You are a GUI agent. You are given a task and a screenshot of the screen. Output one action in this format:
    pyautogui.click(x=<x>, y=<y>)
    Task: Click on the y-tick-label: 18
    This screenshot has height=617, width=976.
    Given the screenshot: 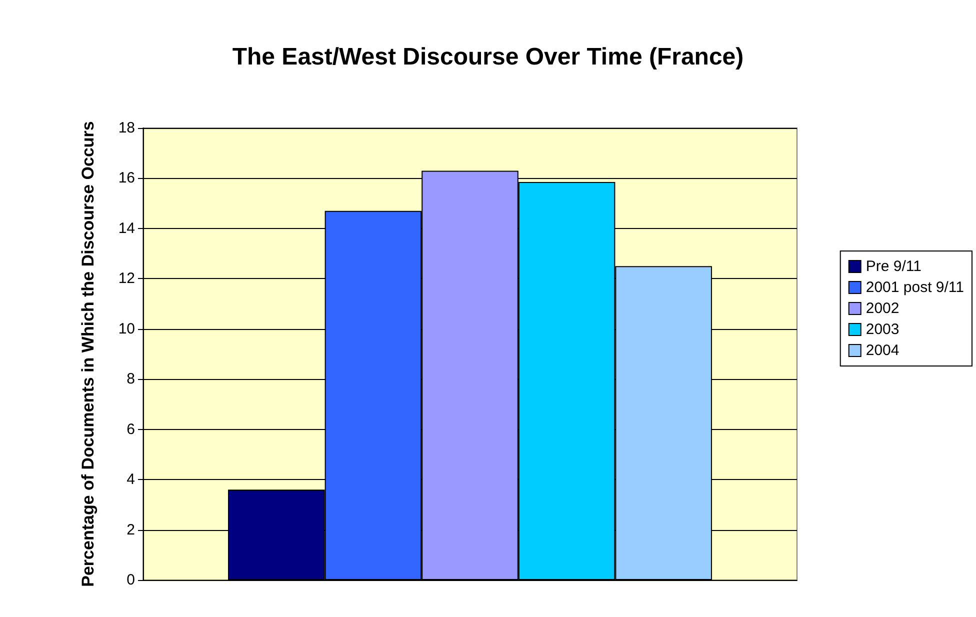 What is the action you would take?
    pyautogui.click(x=126, y=128)
    